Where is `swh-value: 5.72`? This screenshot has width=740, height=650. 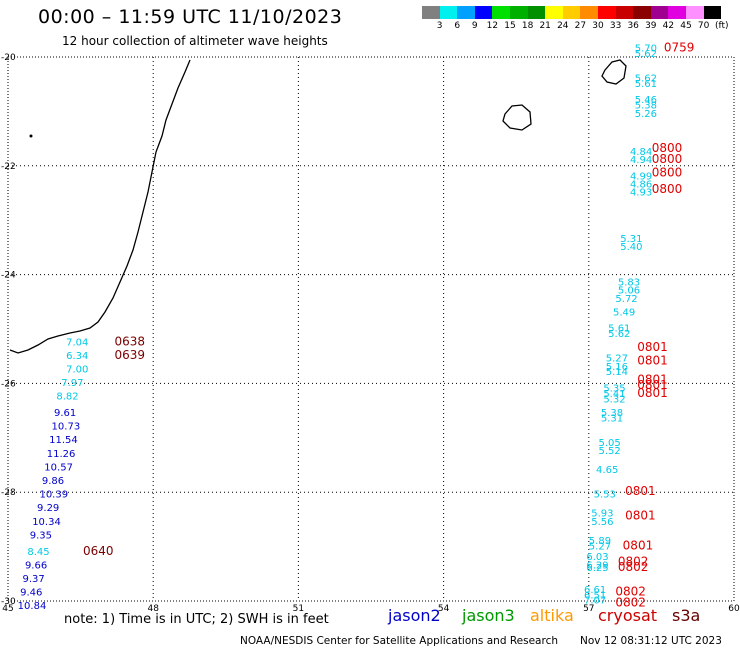
swh-value: 5.72 is located at coordinates (626, 299).